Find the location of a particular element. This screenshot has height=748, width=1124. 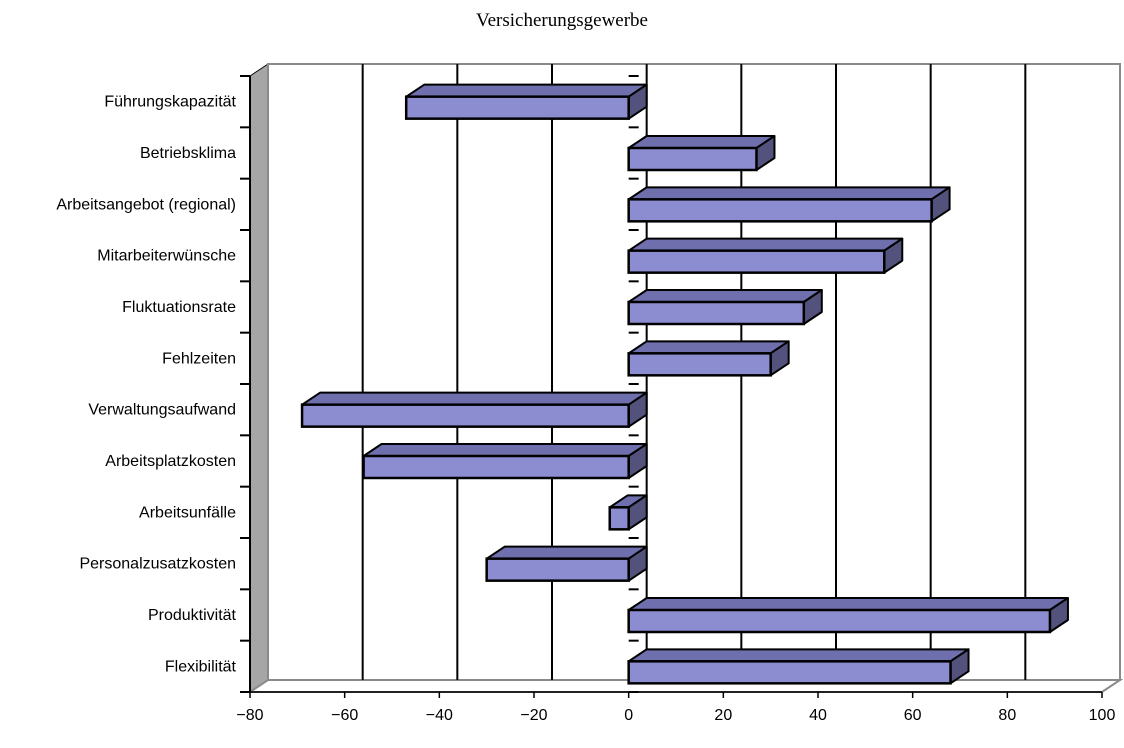

x-tick-label: −60 is located at coordinates (344, 715).